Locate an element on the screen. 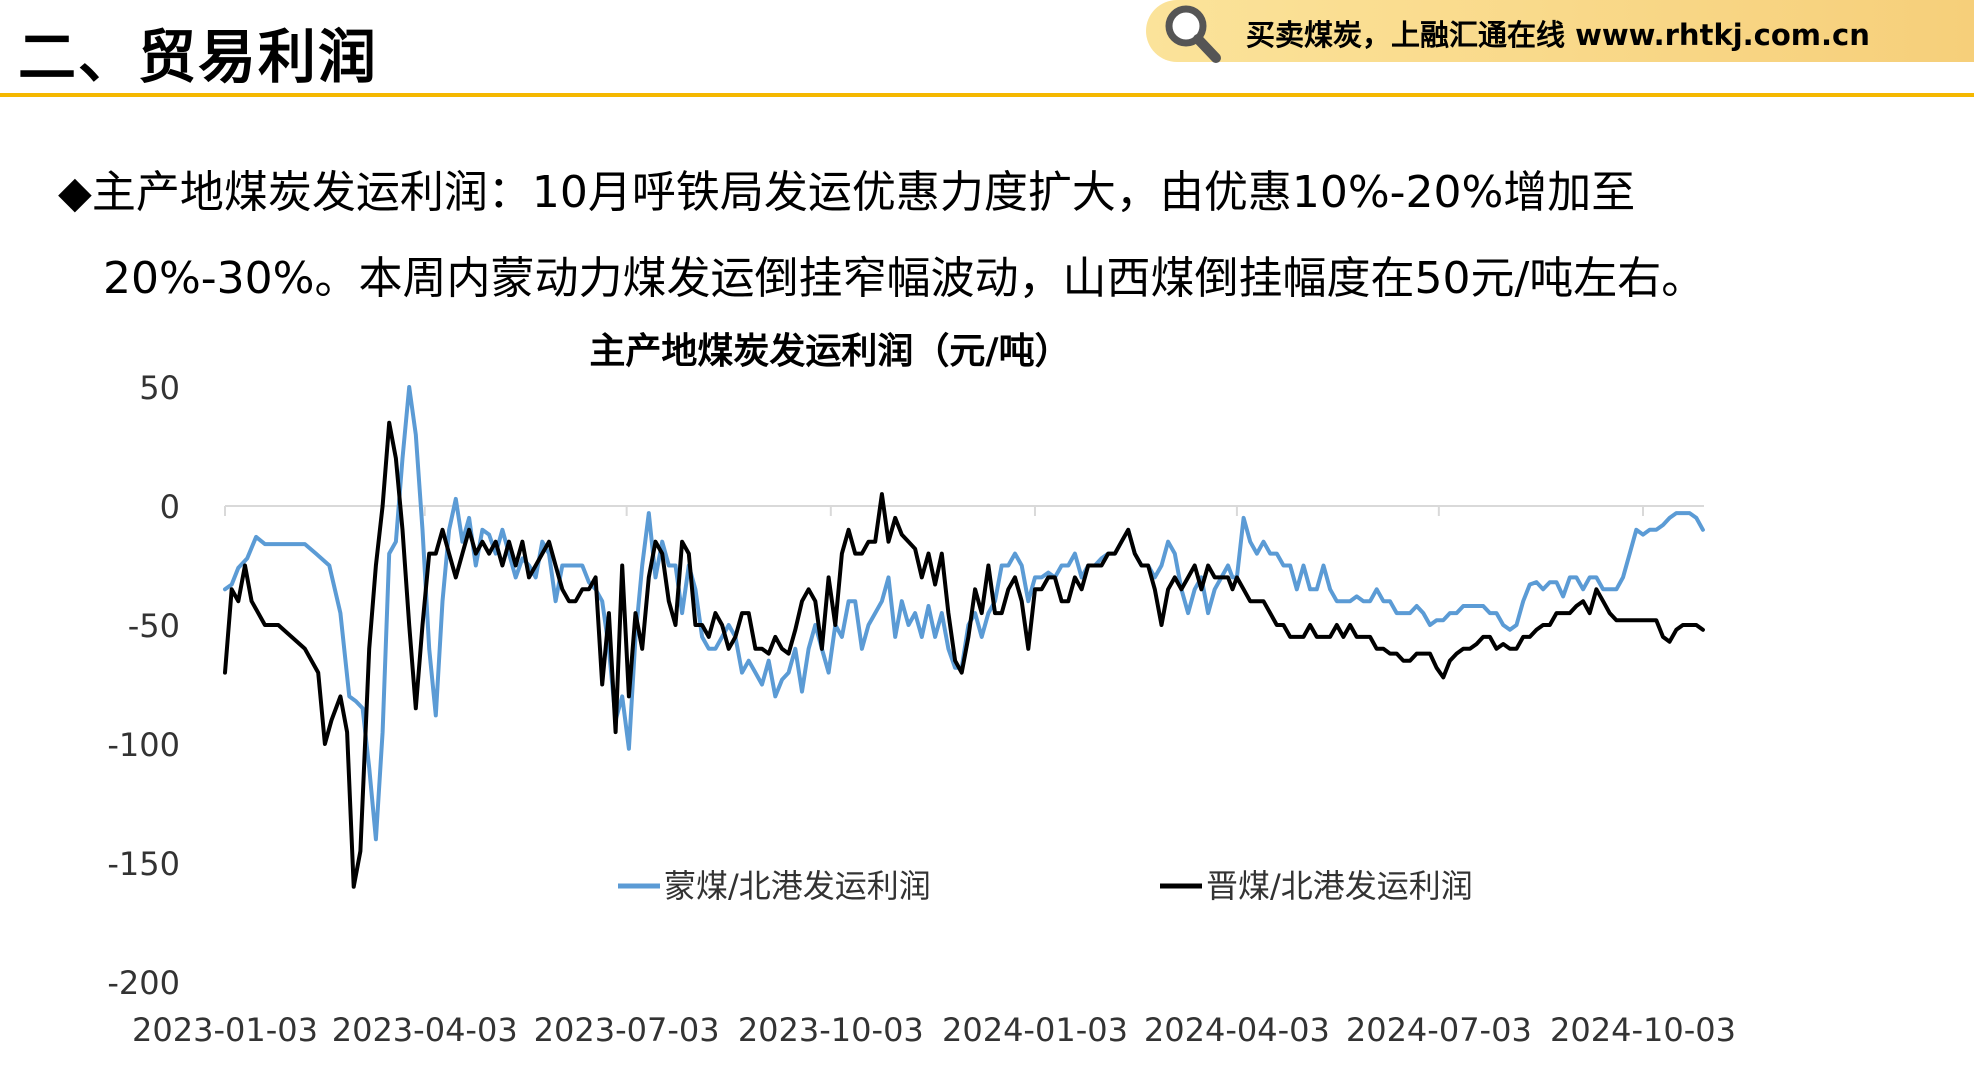 This screenshot has width=1974, height=1089. y-tick-label: -150 is located at coordinates (143, 864).